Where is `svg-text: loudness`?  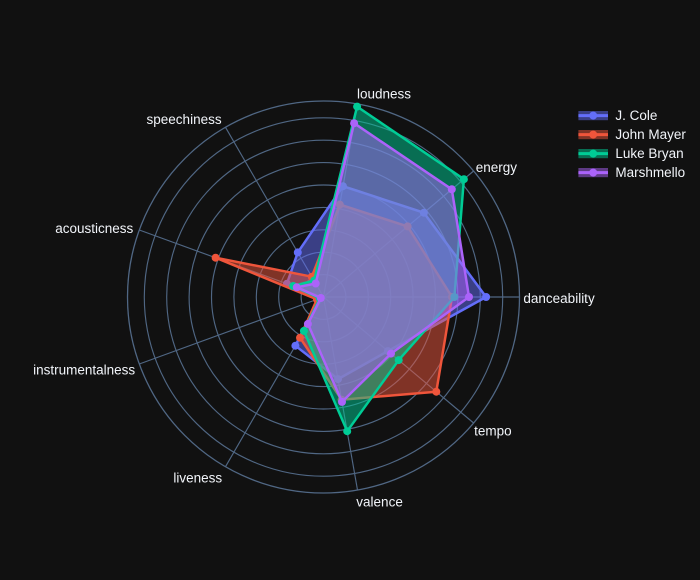
svg-text: loudness is located at coordinates (384, 93).